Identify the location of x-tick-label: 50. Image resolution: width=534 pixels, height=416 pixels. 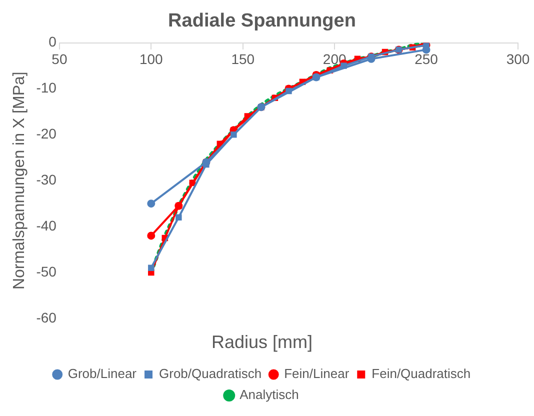
(60, 59).